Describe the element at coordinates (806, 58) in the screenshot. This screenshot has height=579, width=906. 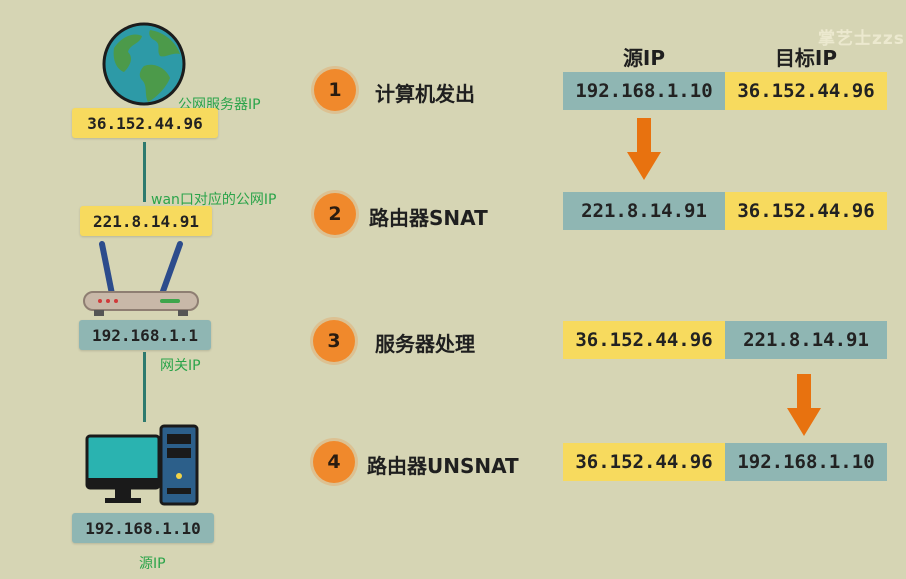
I see `column-header-dest: 目标IP` at that location.